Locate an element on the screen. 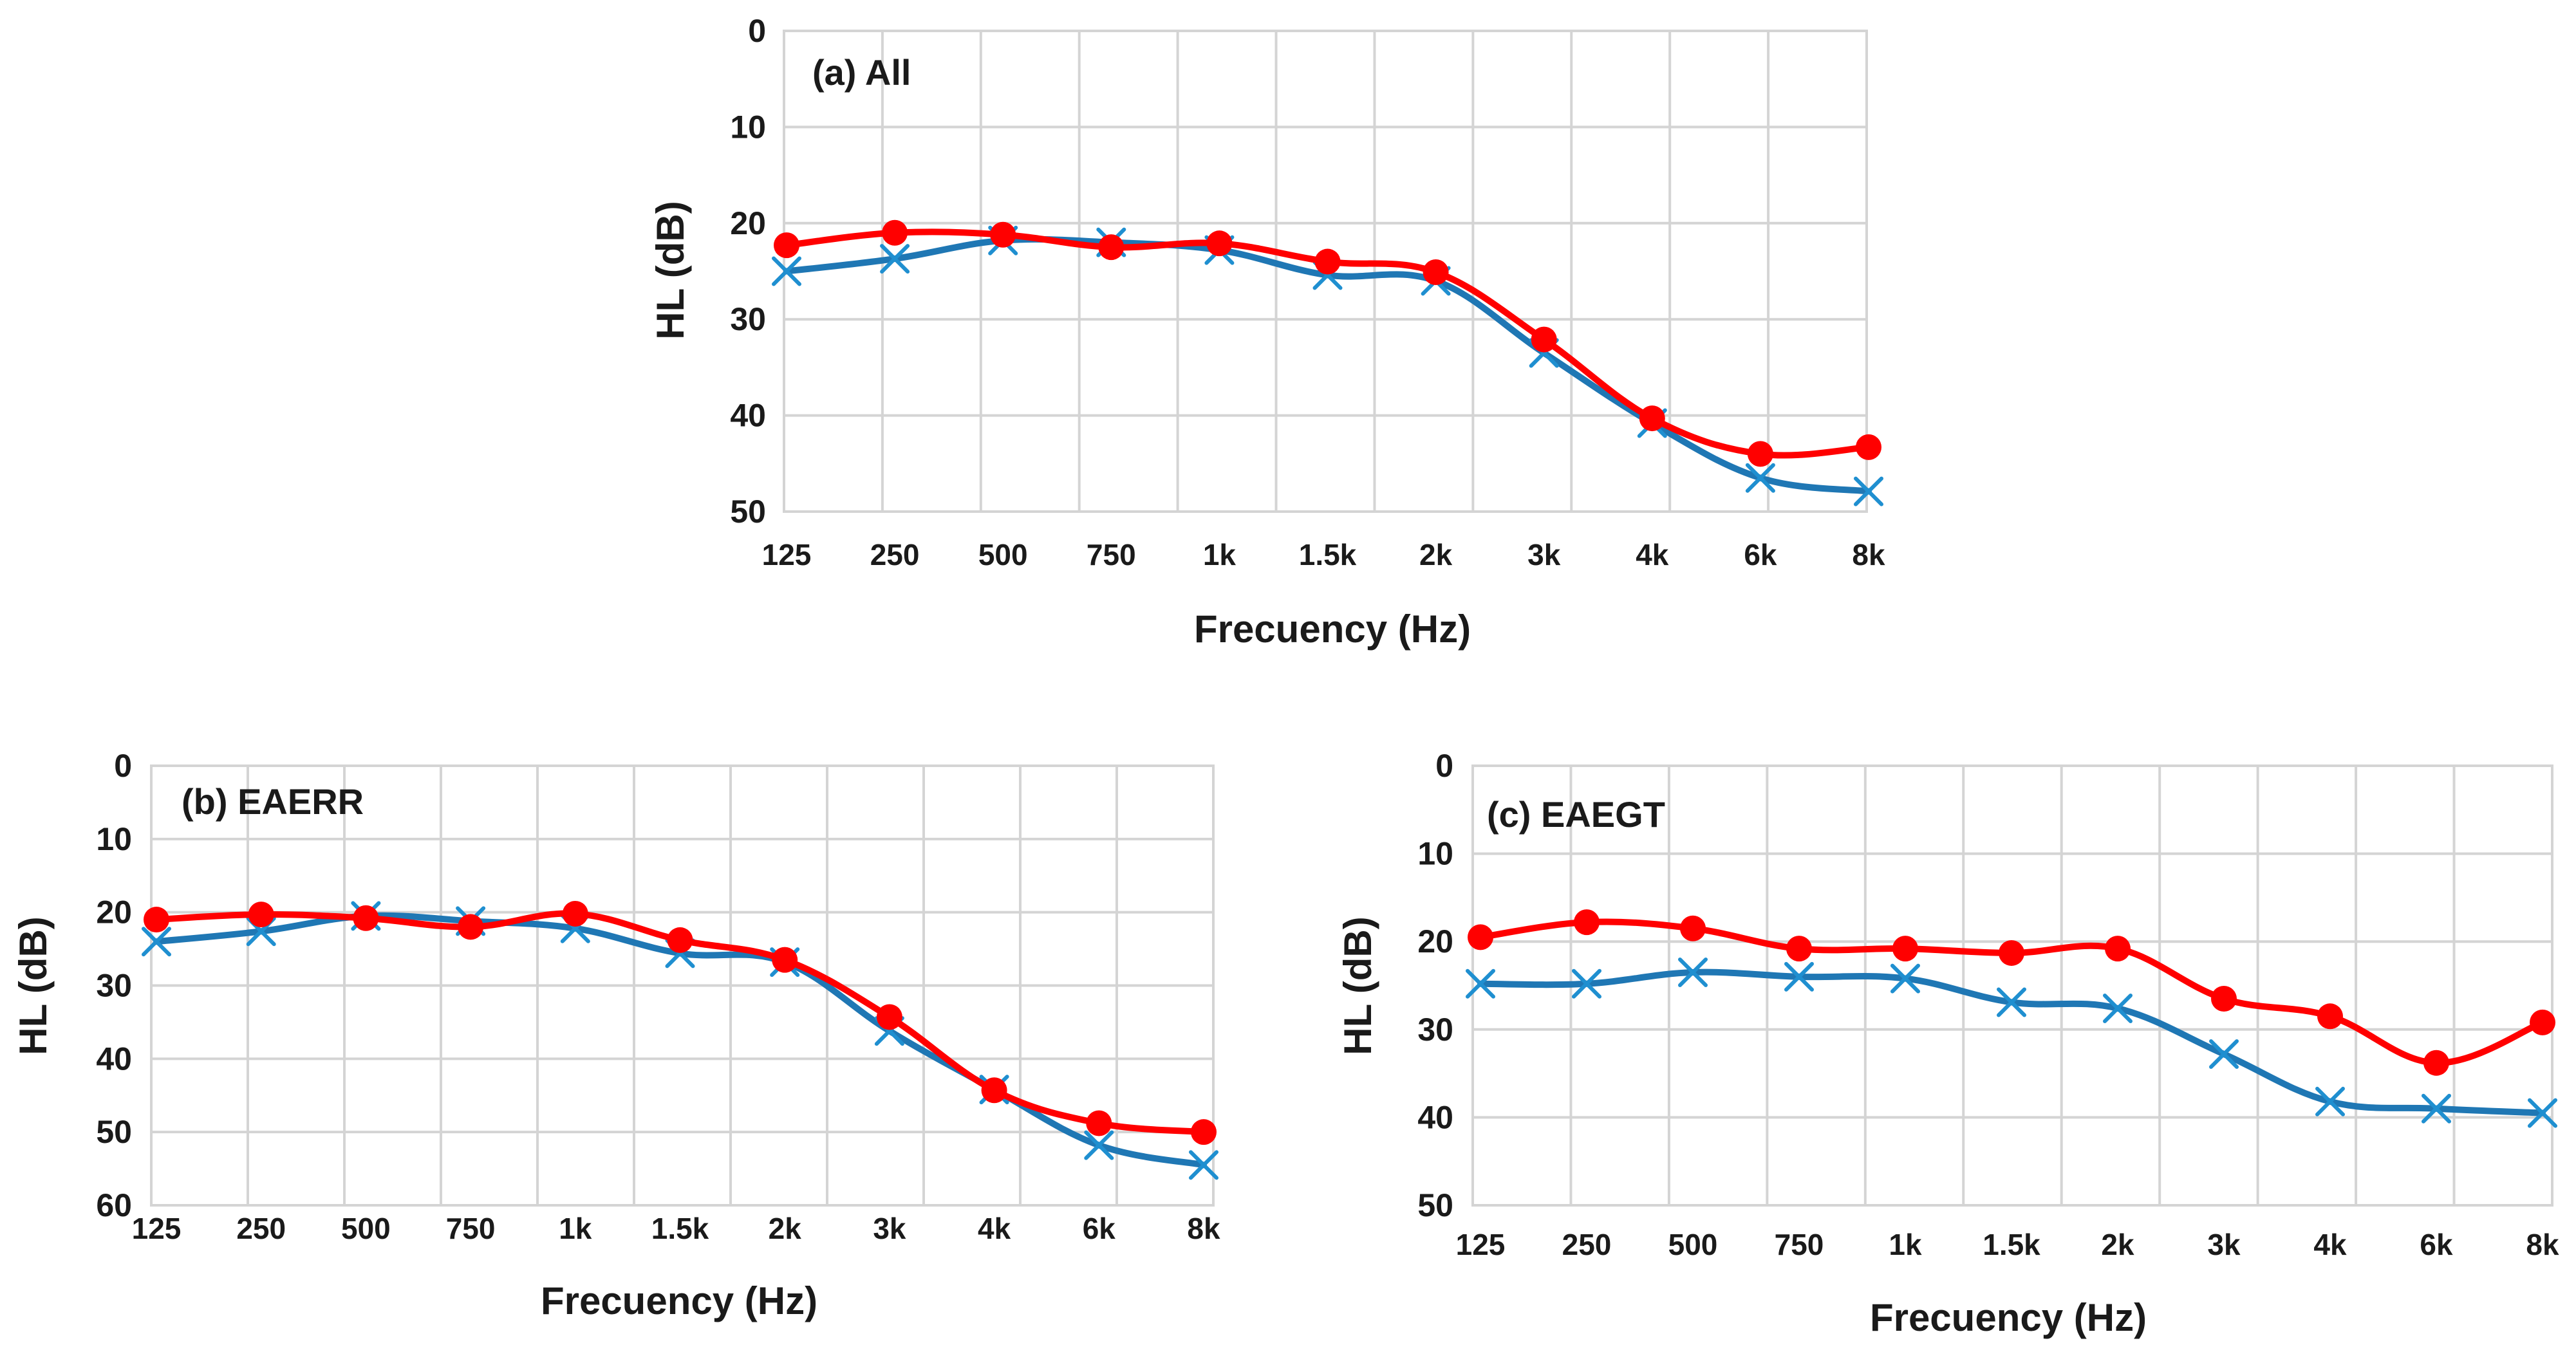 The width and height of the screenshot is (2576, 1352). panel-label: (b) EAERR is located at coordinates (273, 802).